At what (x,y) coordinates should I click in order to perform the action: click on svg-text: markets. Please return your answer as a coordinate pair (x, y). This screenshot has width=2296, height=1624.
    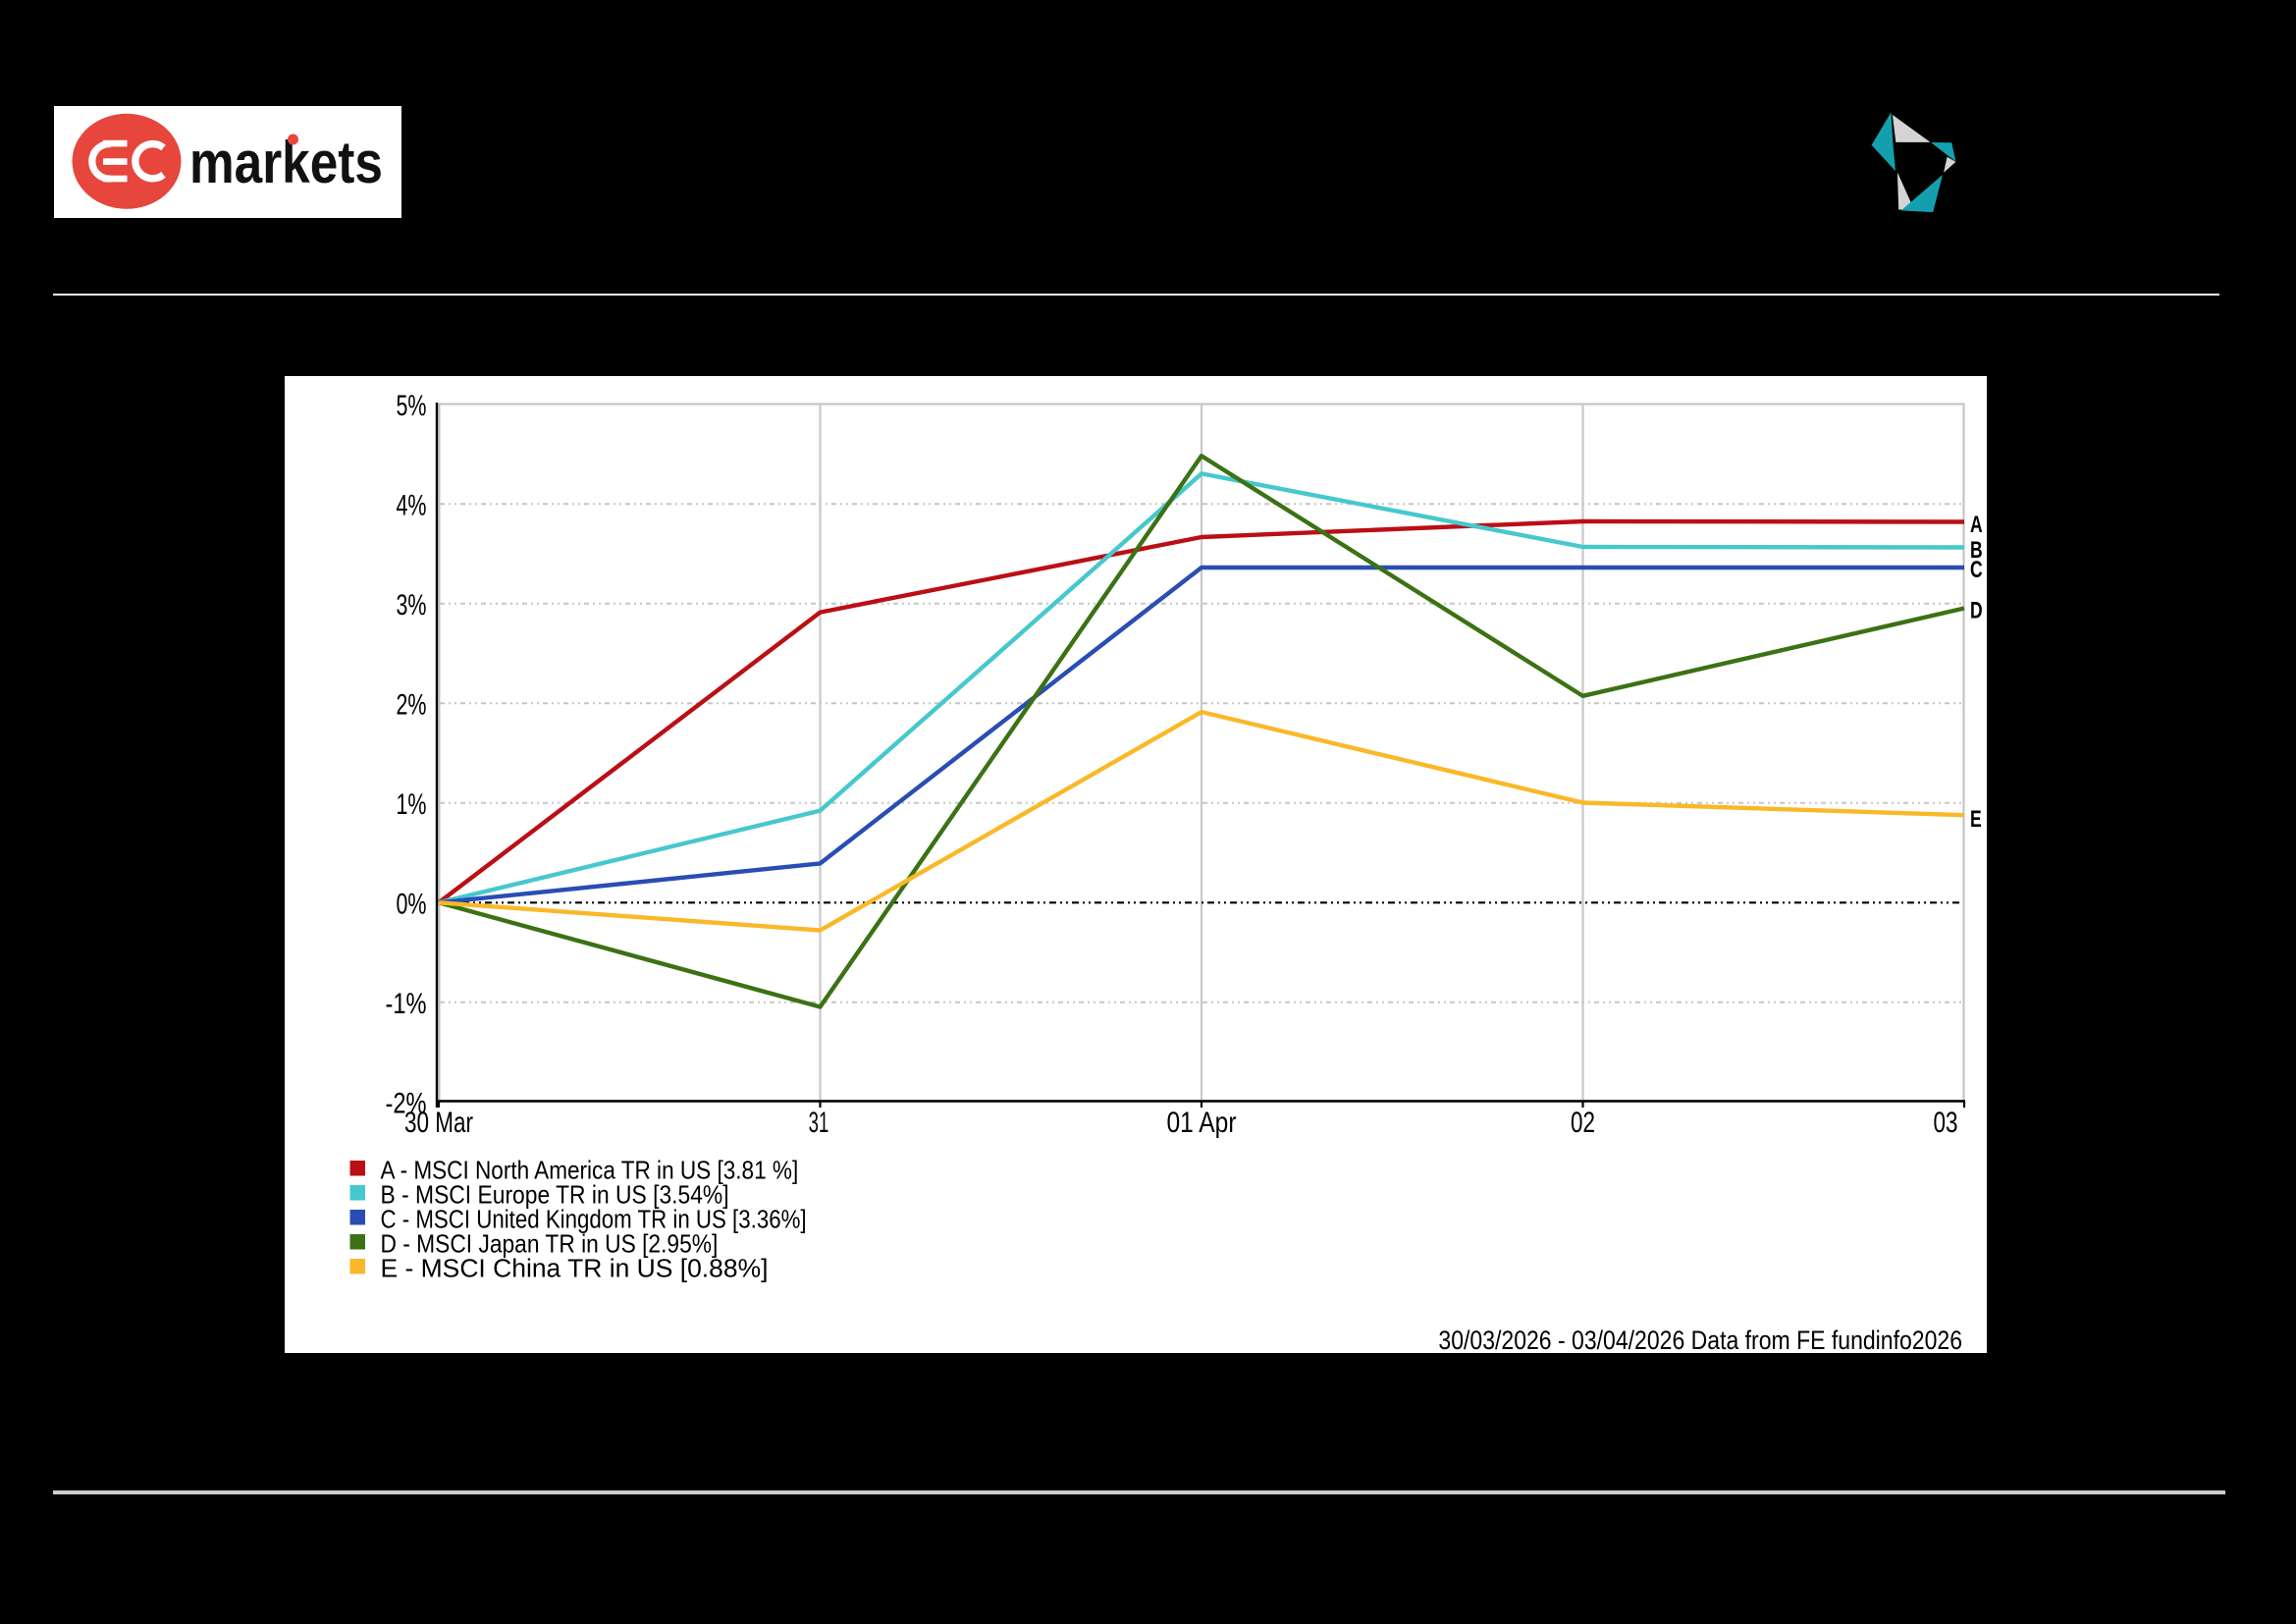
    Looking at the image, I should click on (286, 162).